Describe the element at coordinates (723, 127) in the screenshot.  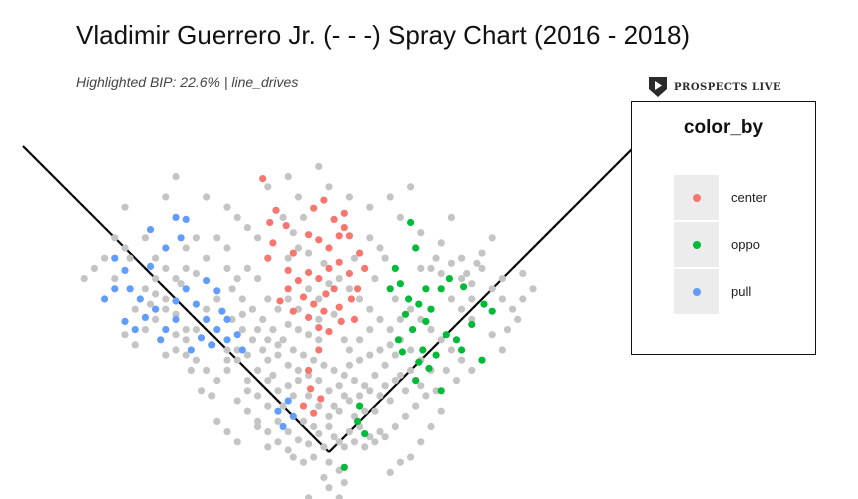
I see `legend-title: color_by` at that location.